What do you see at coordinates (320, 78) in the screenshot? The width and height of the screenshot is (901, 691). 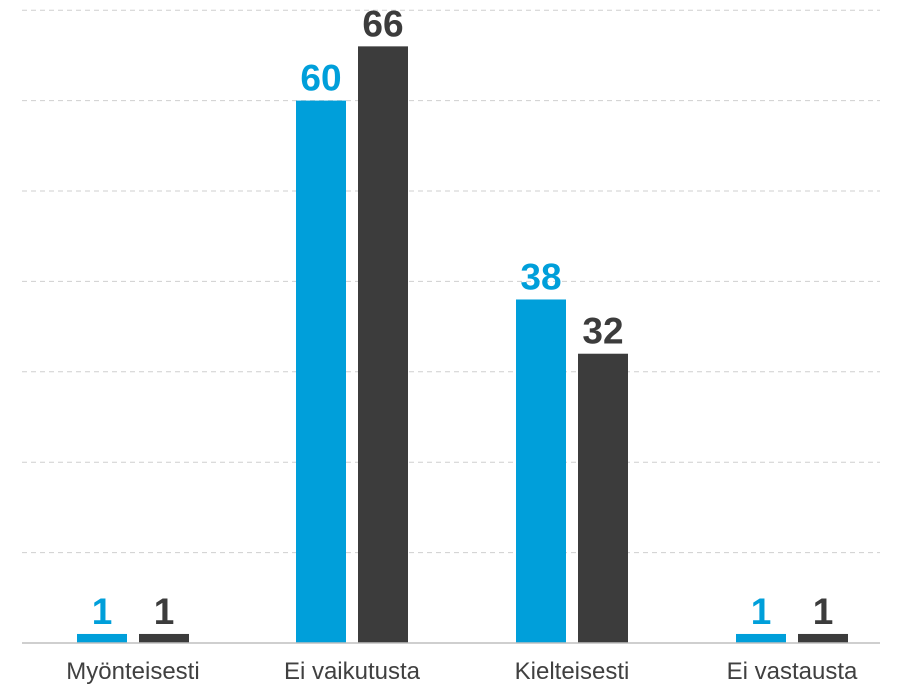 I see `data-label-series1-2: 60` at bounding box center [320, 78].